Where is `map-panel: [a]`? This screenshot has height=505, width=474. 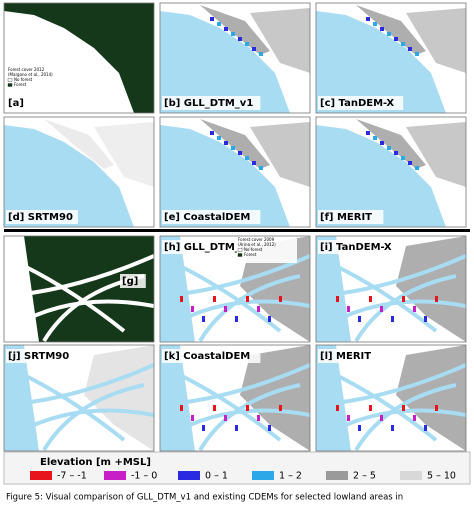 map-panel: [a] is located at coordinates (79, 58).